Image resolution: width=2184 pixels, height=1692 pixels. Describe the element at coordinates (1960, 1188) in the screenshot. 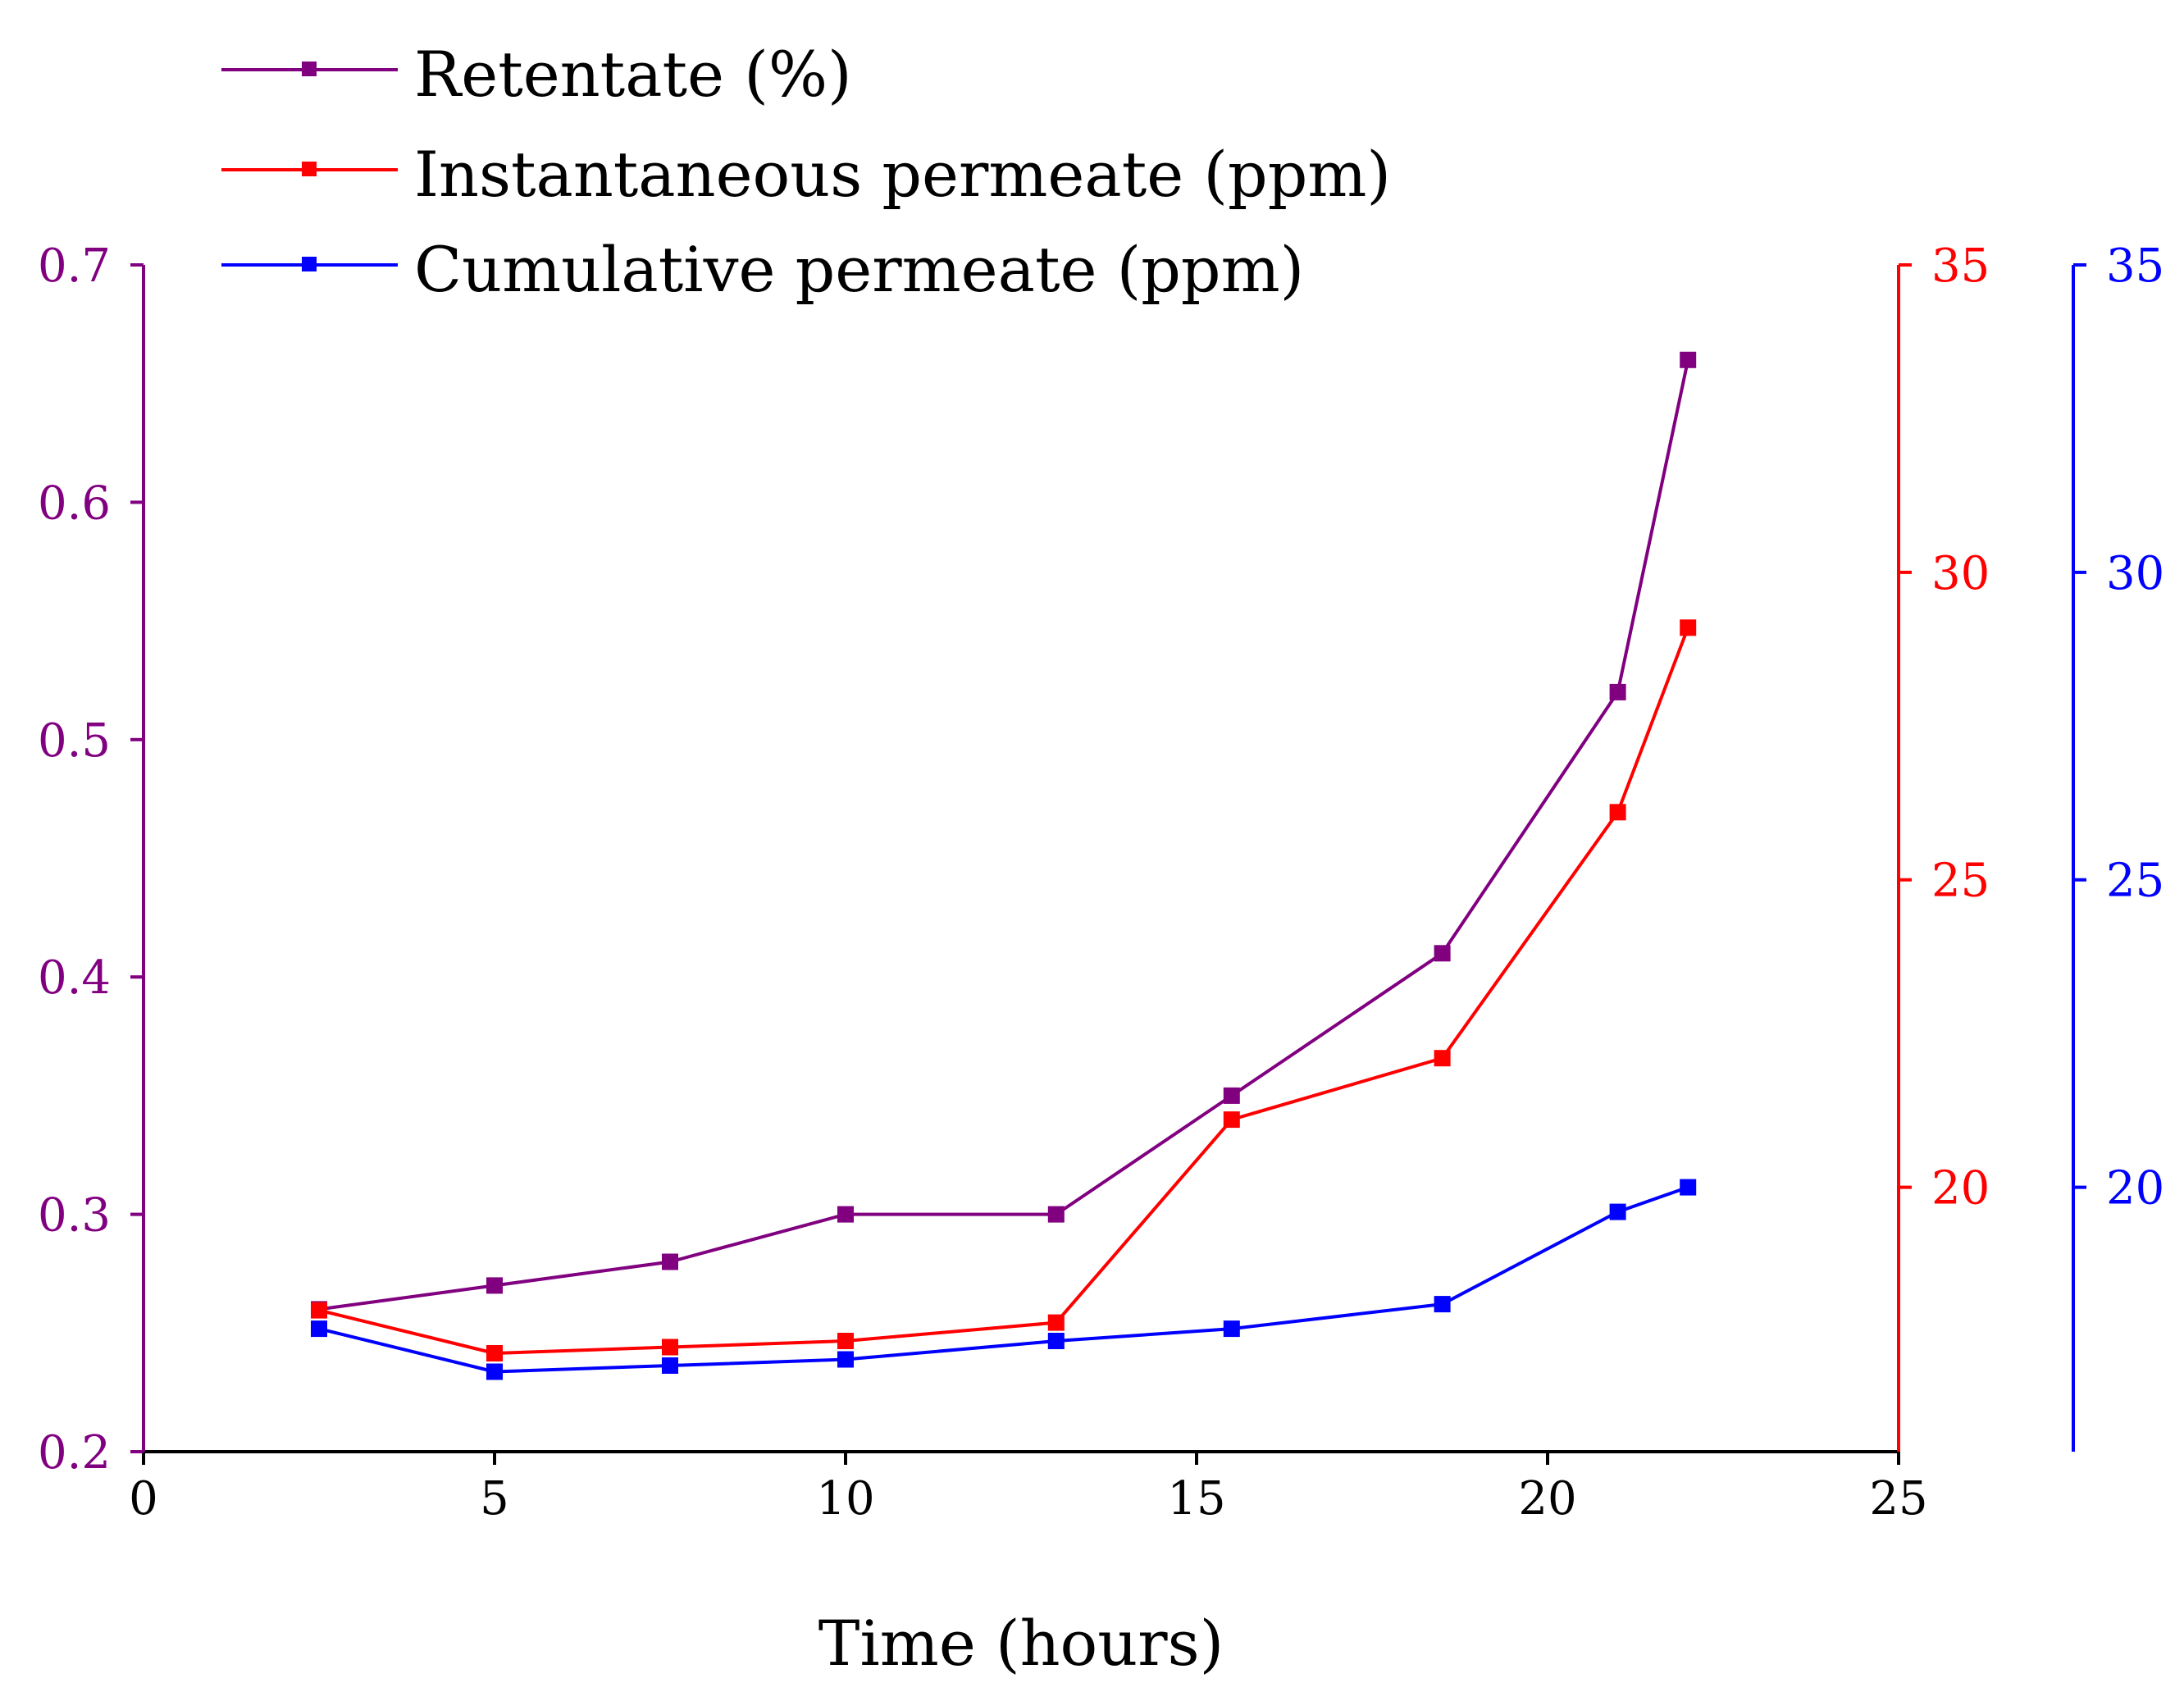

I see `y-right1-tick-label: 20` at that location.